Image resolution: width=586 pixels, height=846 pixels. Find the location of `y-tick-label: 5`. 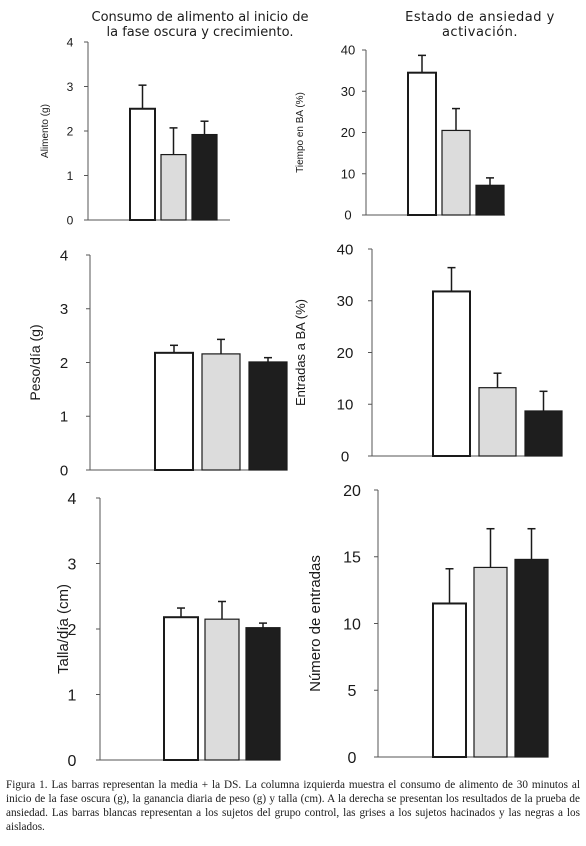

y-tick-label: 5 is located at coordinates (352, 691).